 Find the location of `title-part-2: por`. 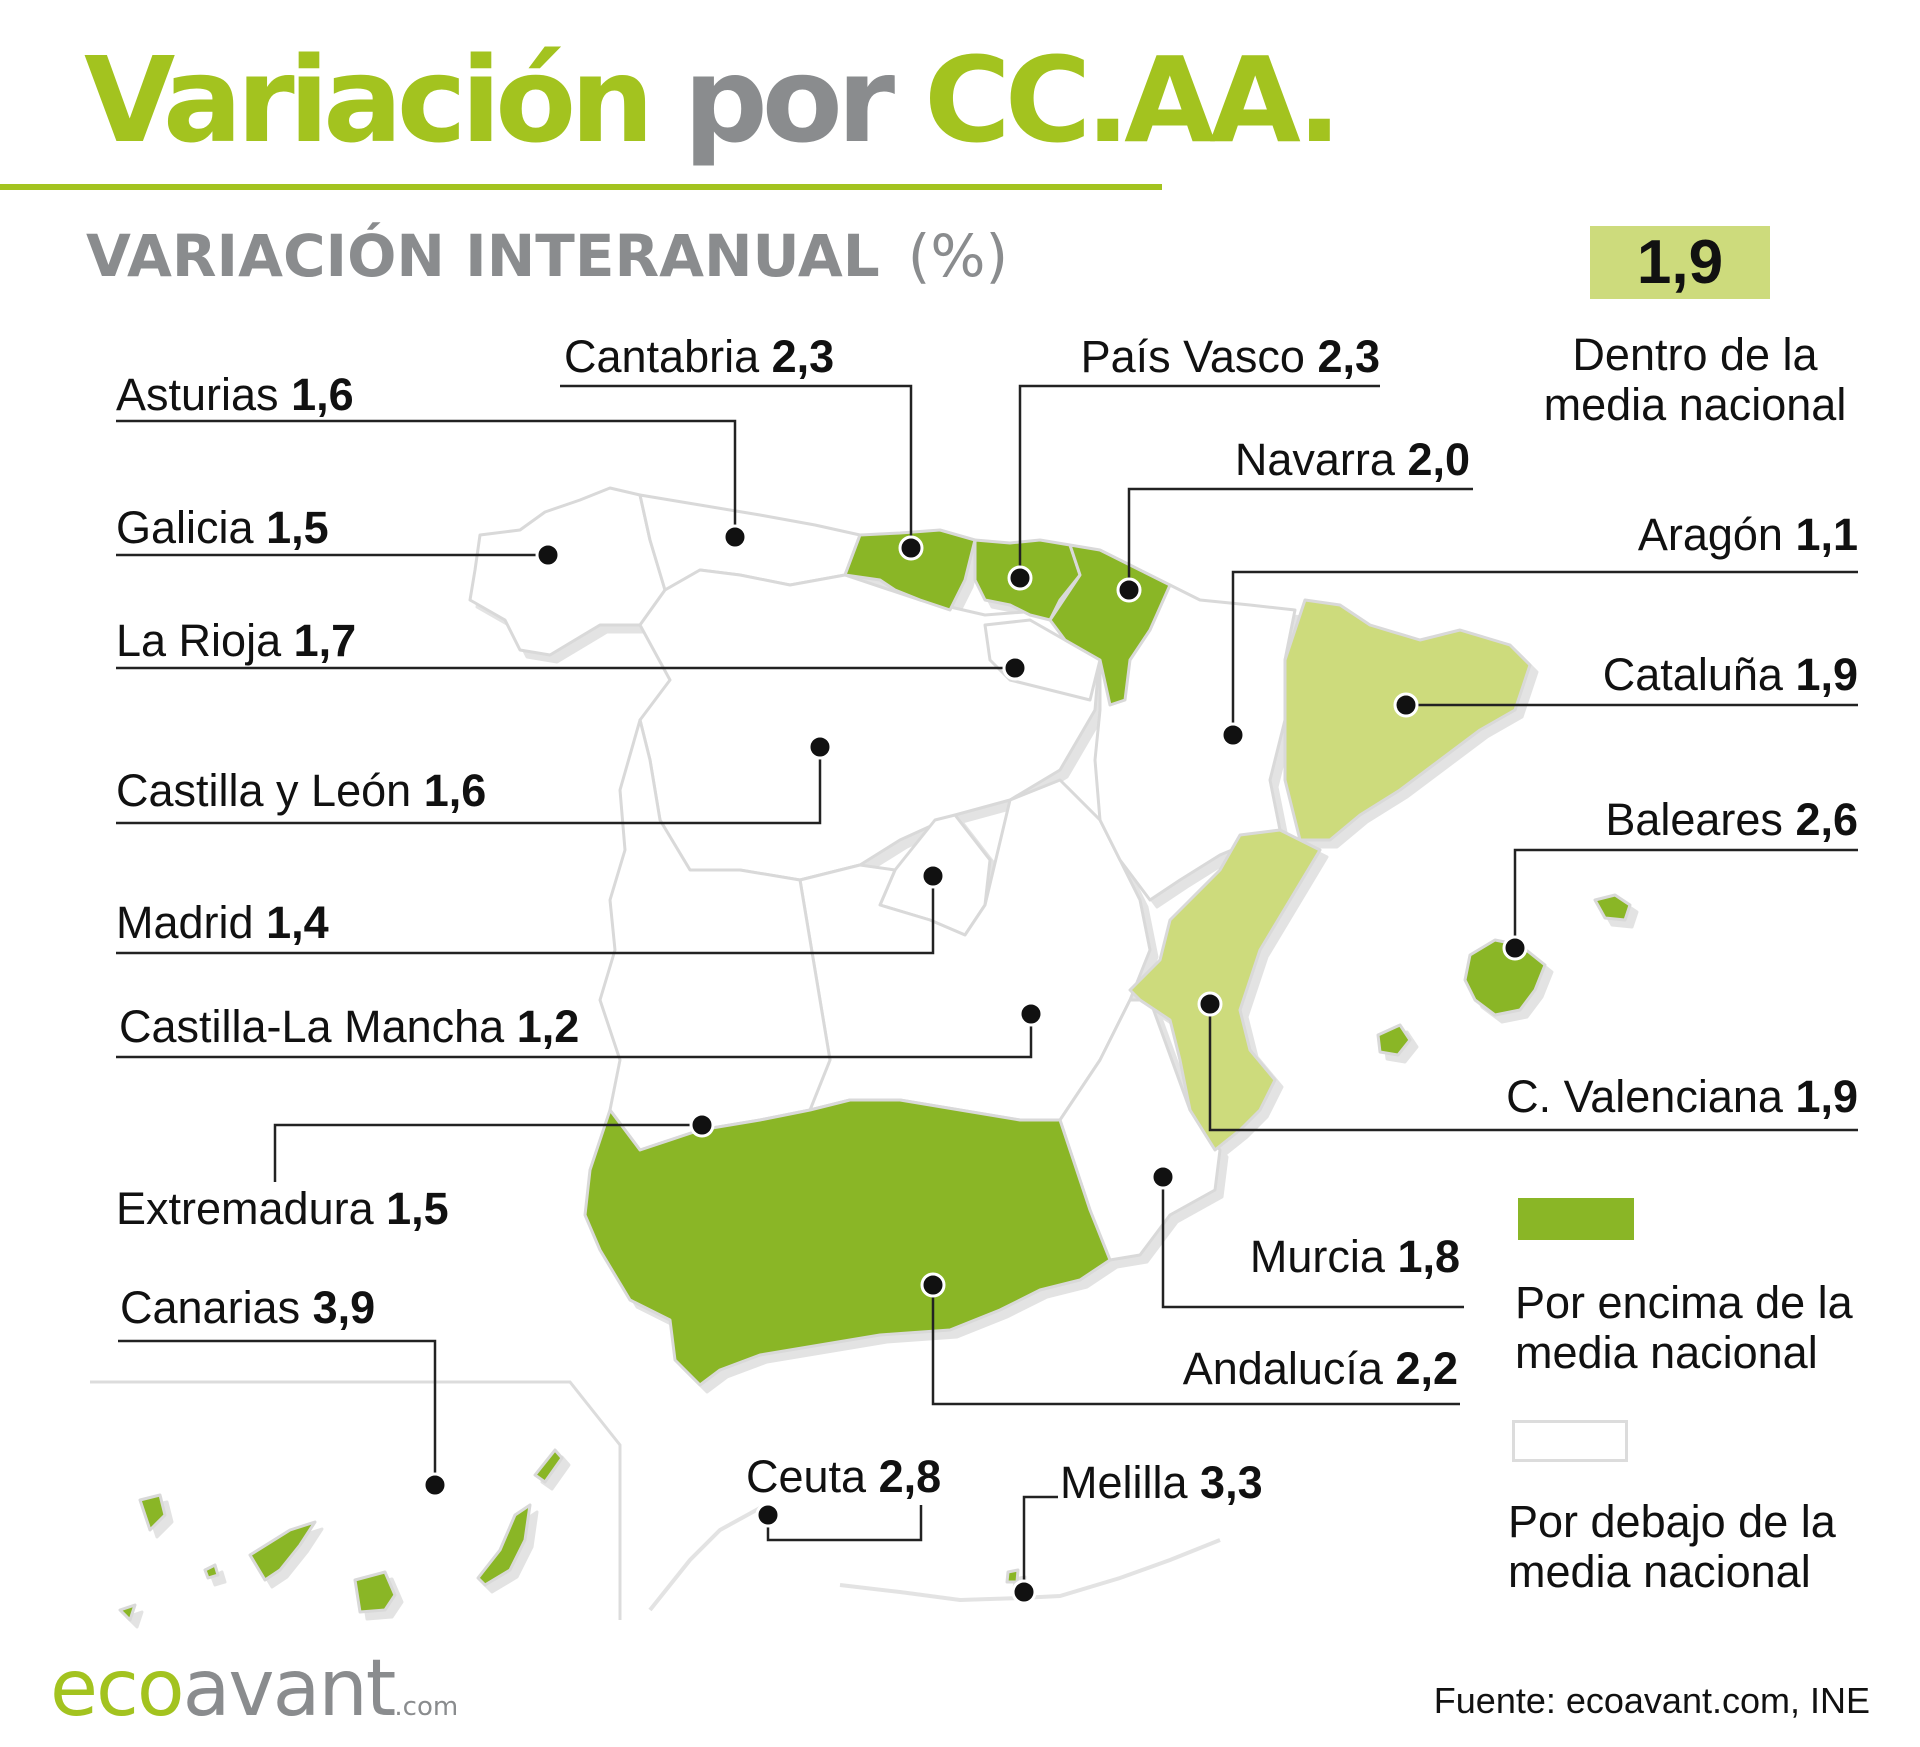

title-part-2: por is located at coordinates (789, 100).